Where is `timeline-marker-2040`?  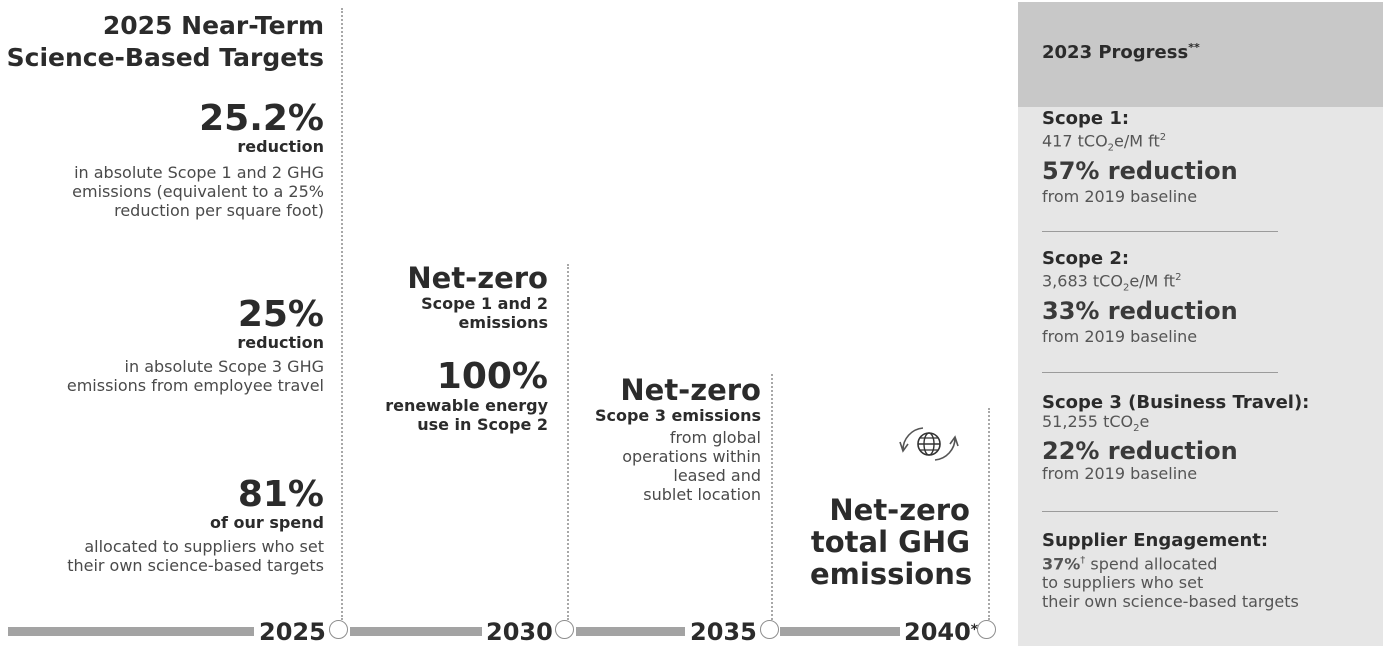
timeline-marker-2040 is located at coordinates (986, 629).